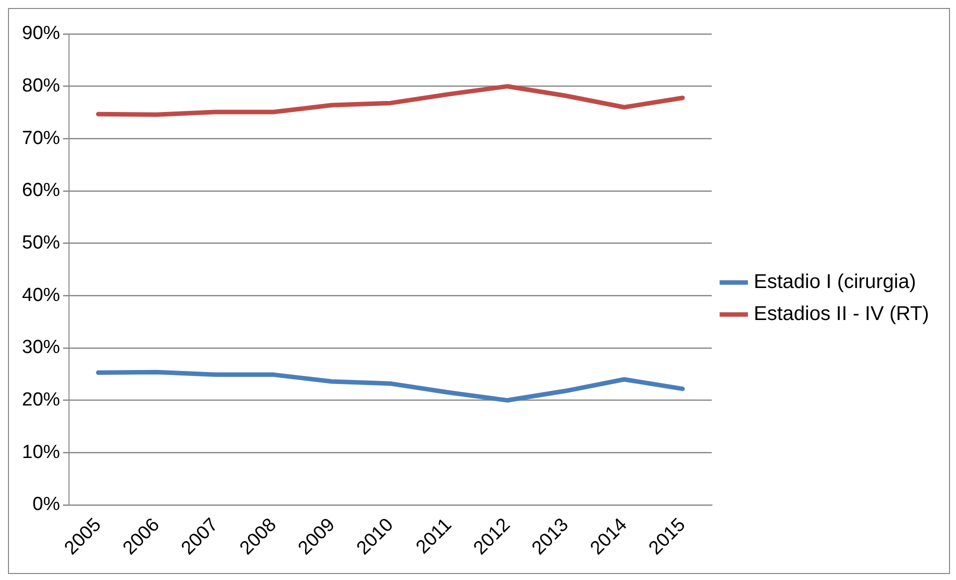 Image resolution: width=956 pixels, height=580 pixels. Describe the element at coordinates (41, 191) in the screenshot. I see `y-tick-label: 60%` at that location.